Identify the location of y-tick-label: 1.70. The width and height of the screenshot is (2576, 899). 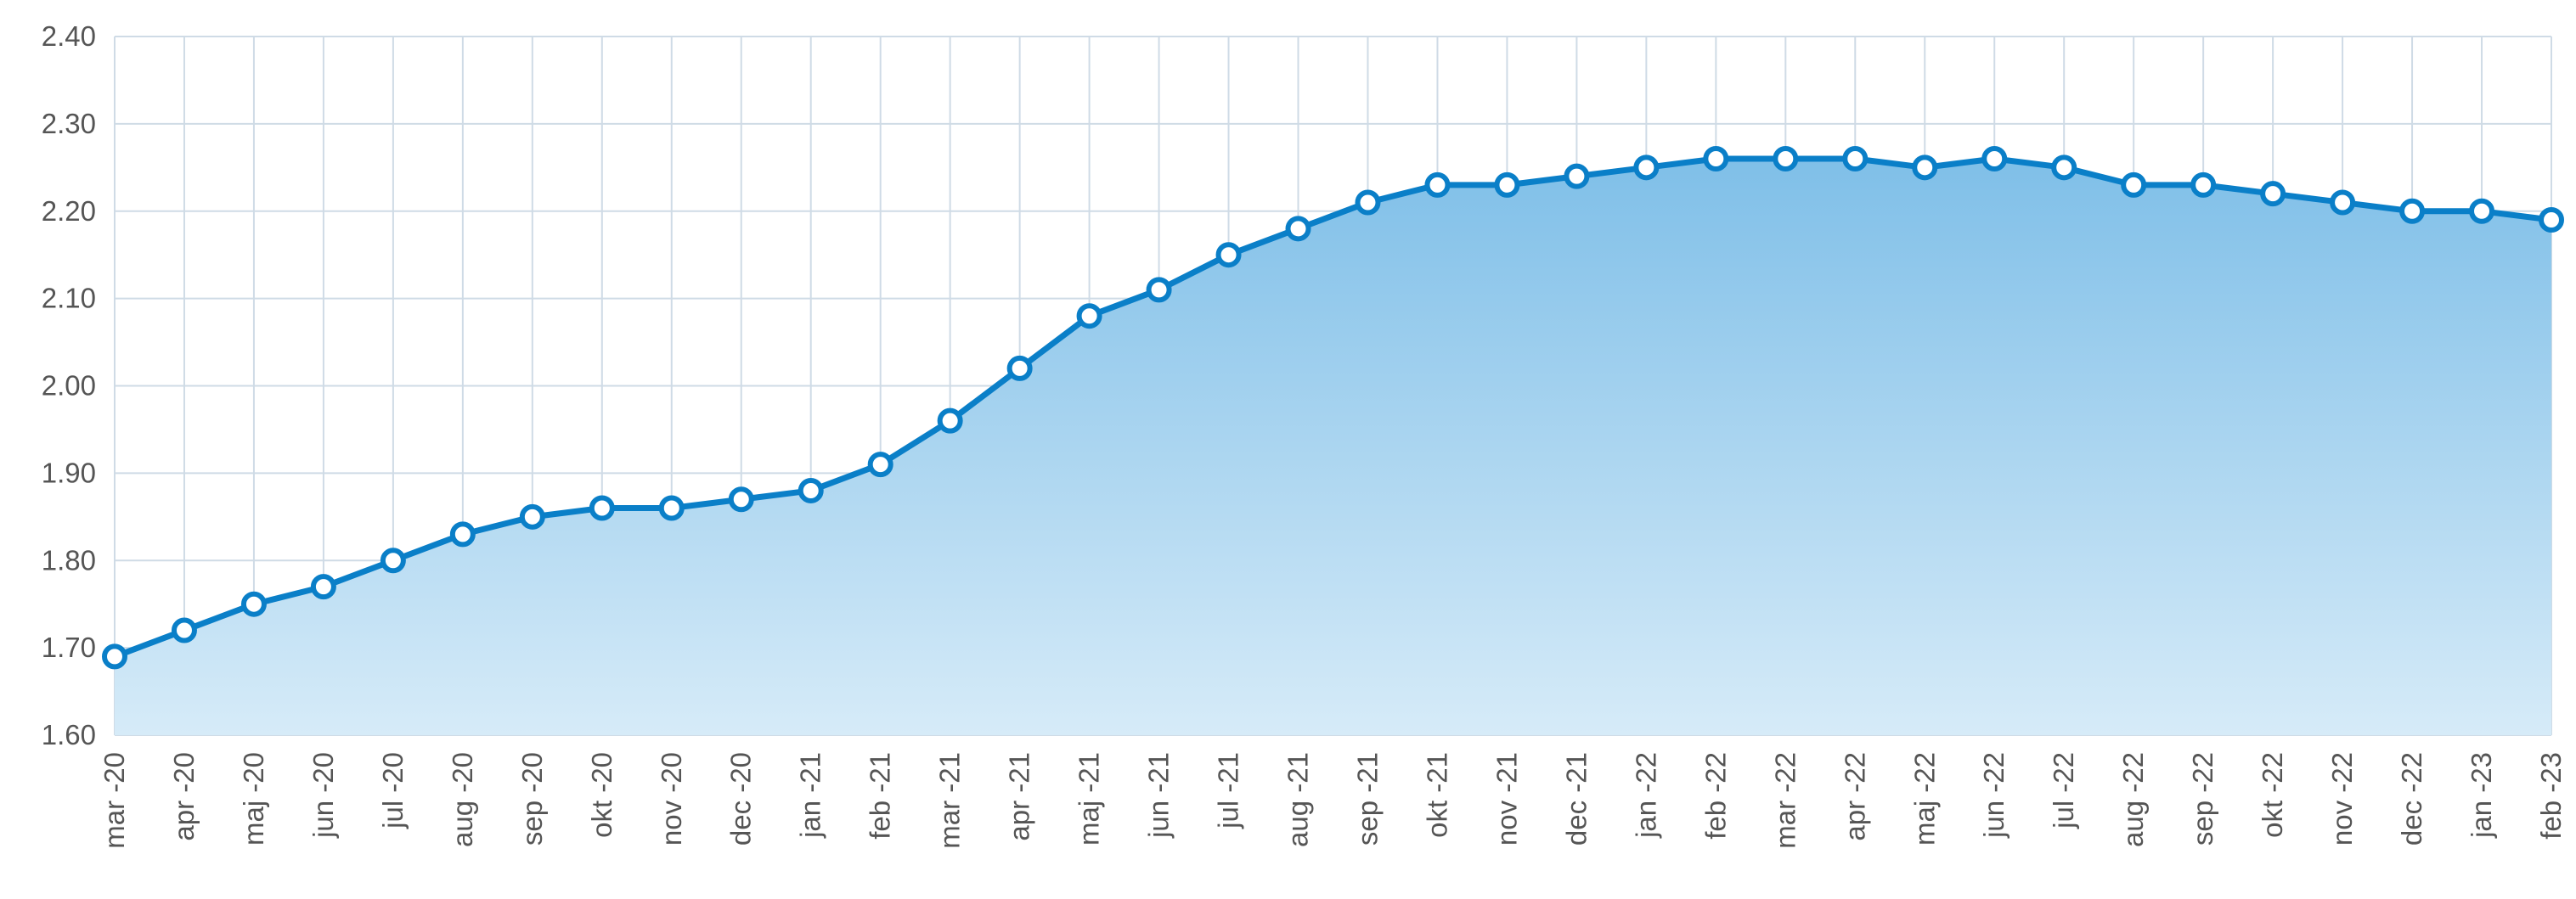
(69, 647).